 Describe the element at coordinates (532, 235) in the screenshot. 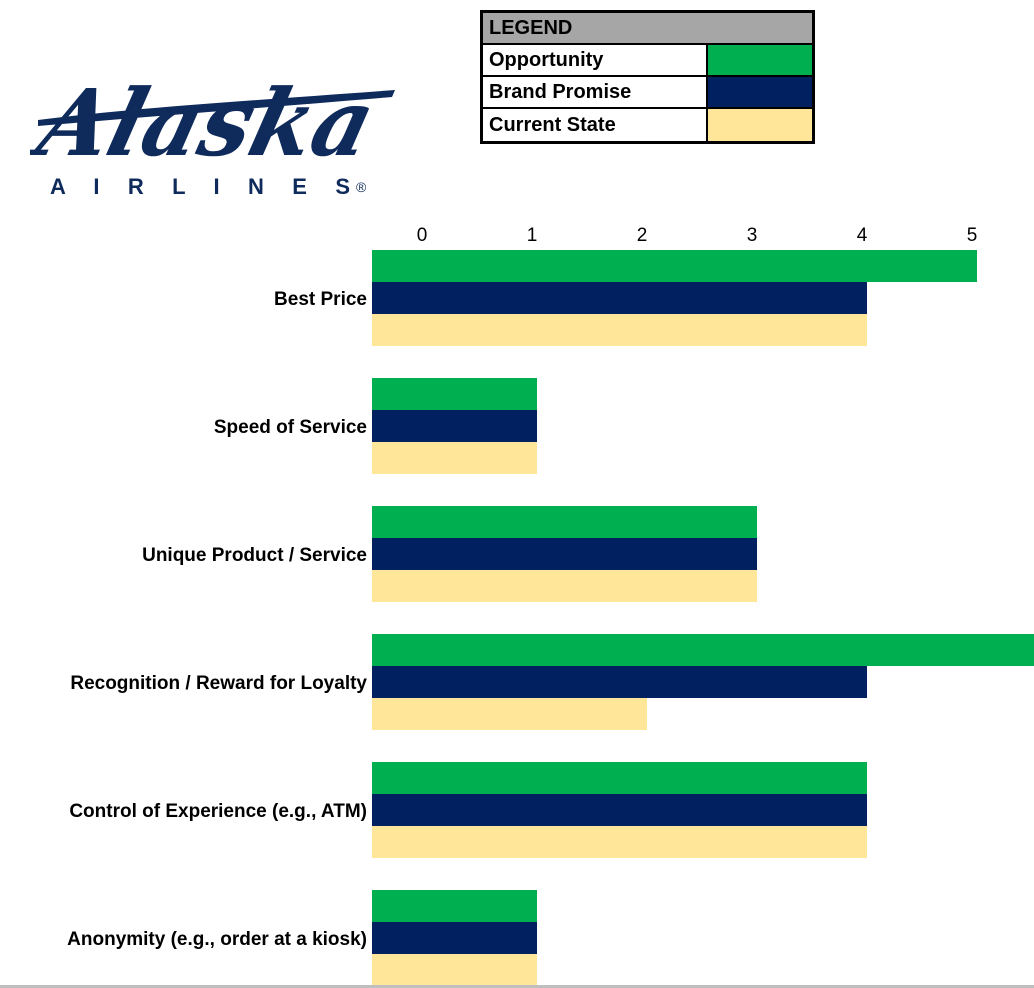

I see `x-tick-label: 1` at that location.